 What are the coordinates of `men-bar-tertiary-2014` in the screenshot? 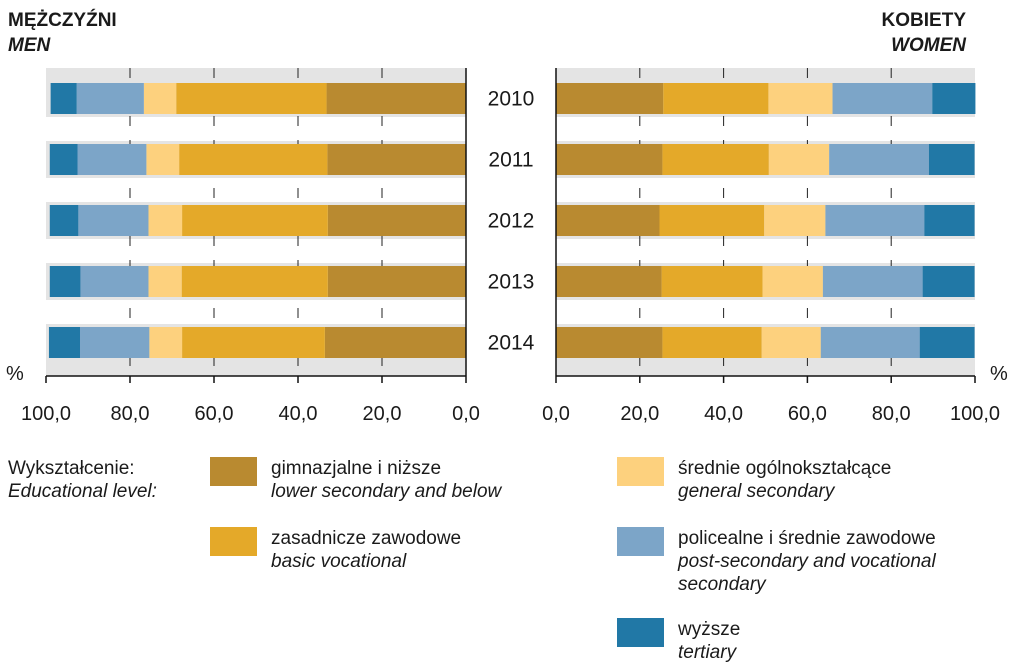 It's located at (64, 342).